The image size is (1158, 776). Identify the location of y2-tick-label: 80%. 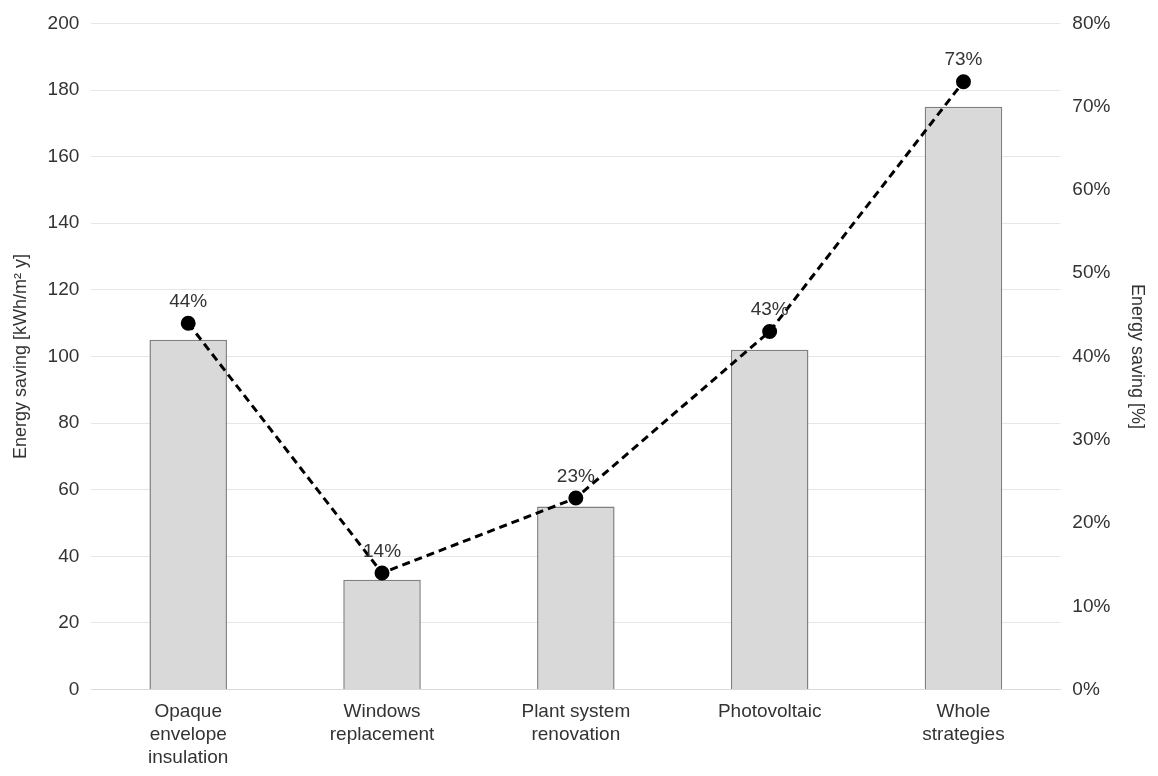
(1091, 22).